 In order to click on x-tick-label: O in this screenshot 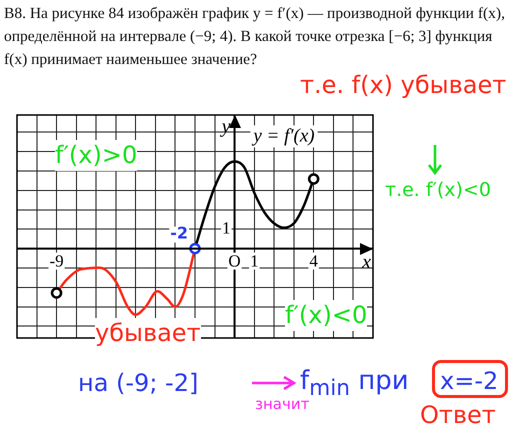, I will do `click(234, 261)`.